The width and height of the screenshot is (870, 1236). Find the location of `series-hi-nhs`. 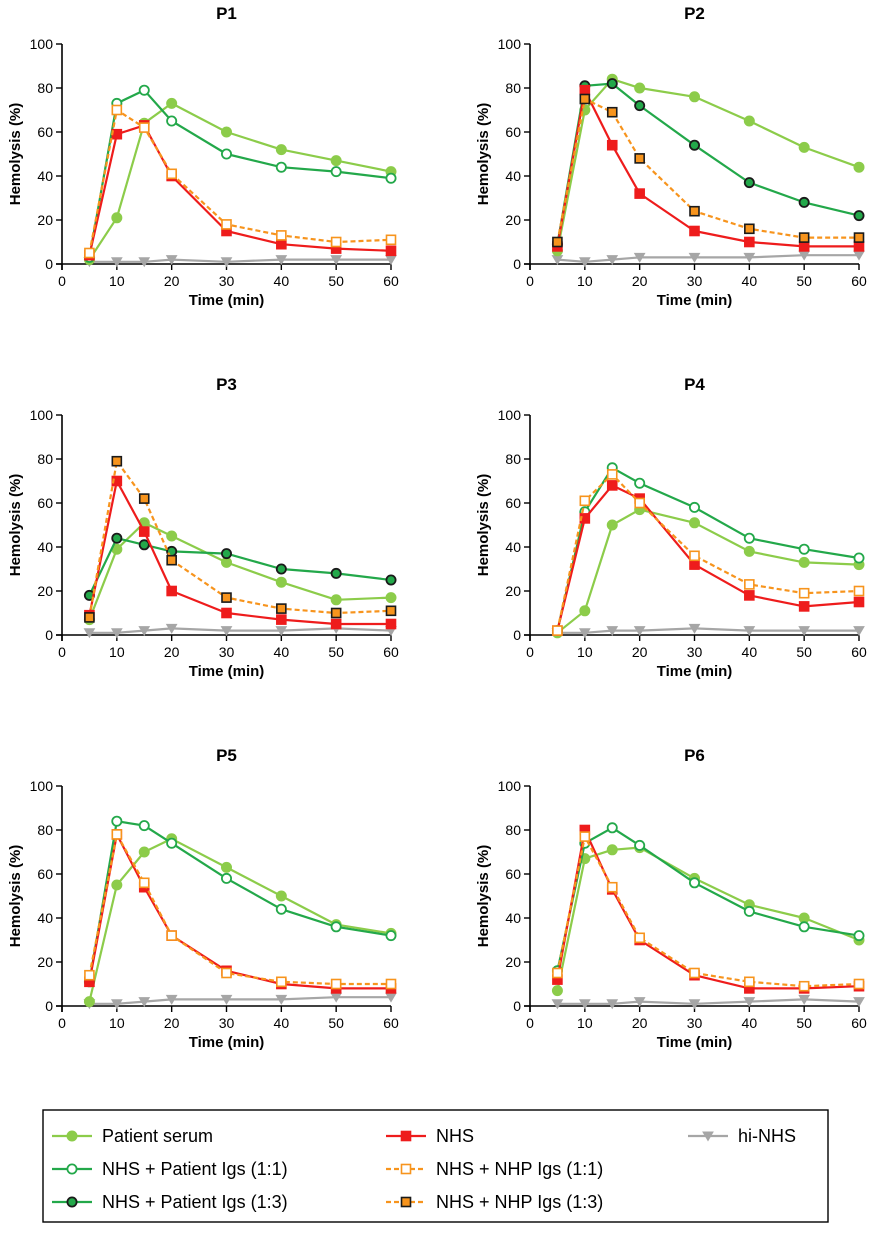

series-hi-nhs is located at coordinates (708, 259).